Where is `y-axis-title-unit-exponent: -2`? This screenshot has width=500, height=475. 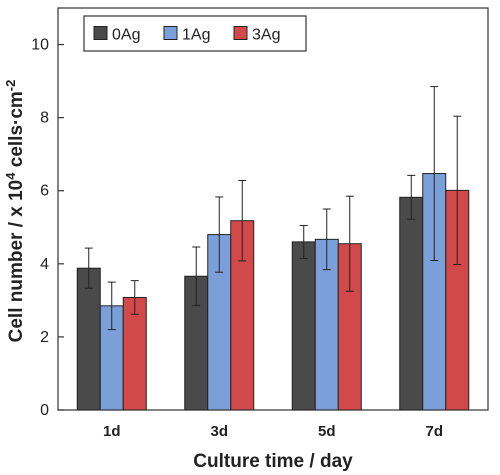
y-axis-title-unit-exponent: -2 is located at coordinates (10, 86).